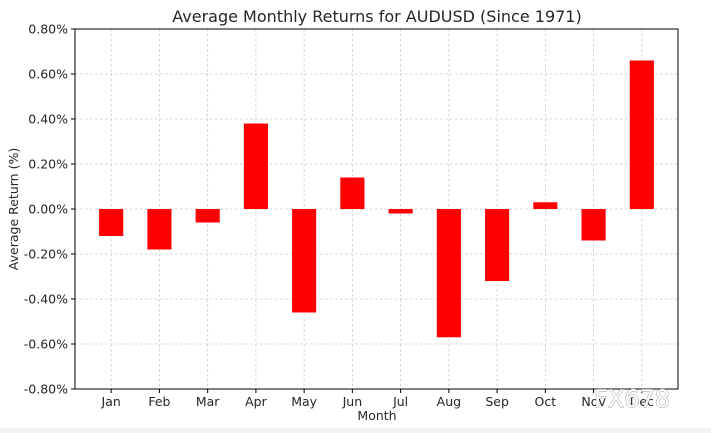  Describe the element at coordinates (400, 211) in the screenshot. I see `bar-jul` at that location.